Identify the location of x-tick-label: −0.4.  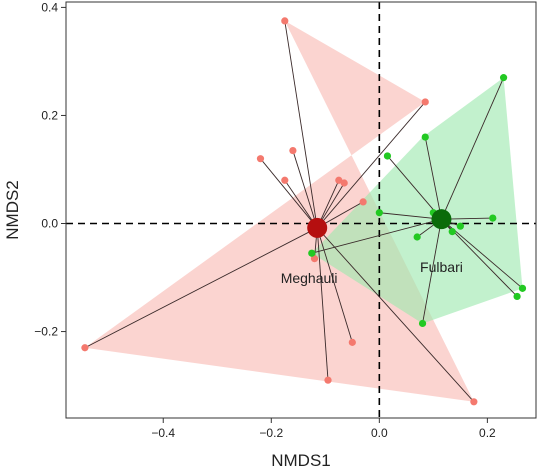
(163, 433).